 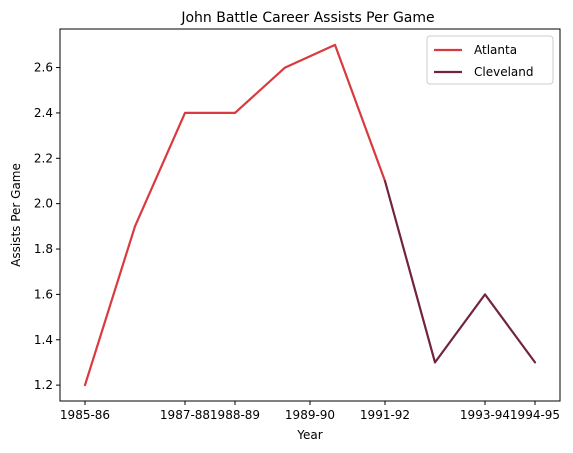 I want to click on series-line-cleveland, so click(x=460, y=271).